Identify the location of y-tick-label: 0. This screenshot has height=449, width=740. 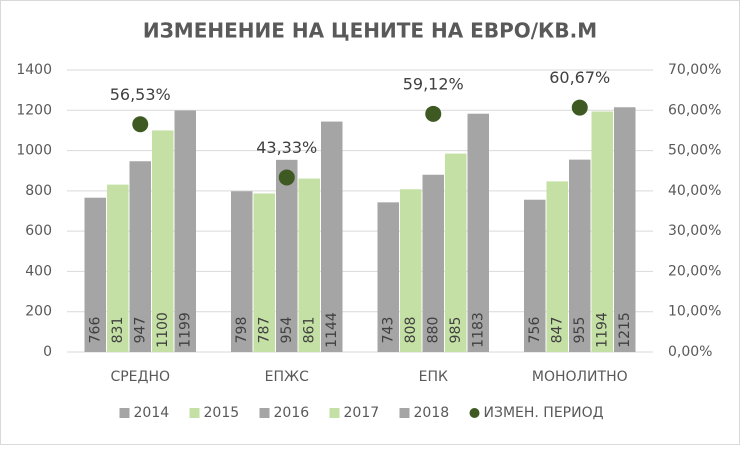
(47, 352).